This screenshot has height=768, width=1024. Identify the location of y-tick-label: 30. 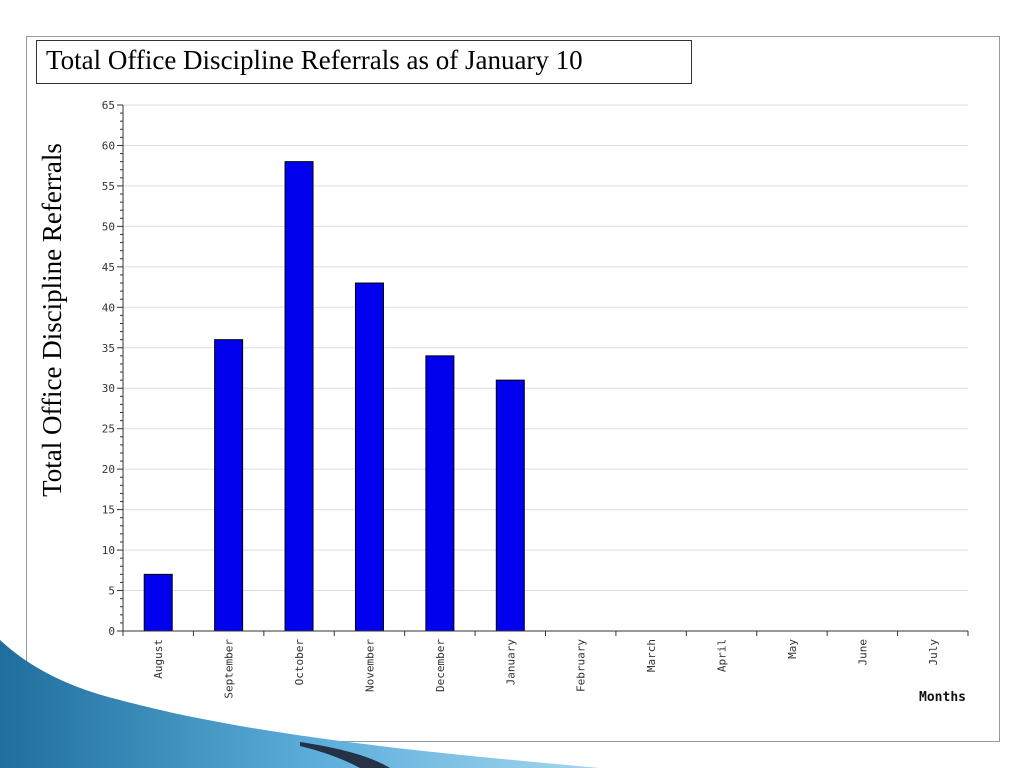
(108, 388).